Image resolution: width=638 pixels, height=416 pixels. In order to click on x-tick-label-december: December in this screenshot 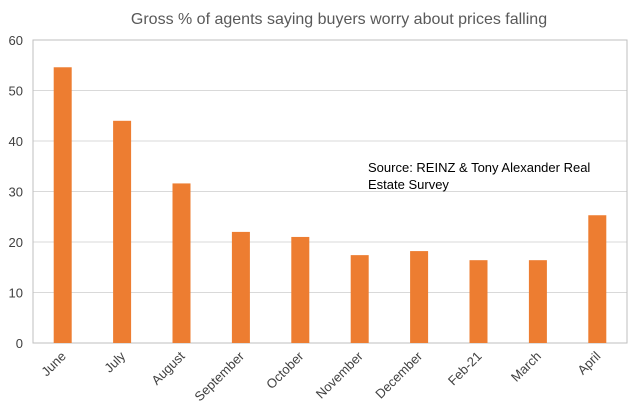, I will do `click(398, 374)`.